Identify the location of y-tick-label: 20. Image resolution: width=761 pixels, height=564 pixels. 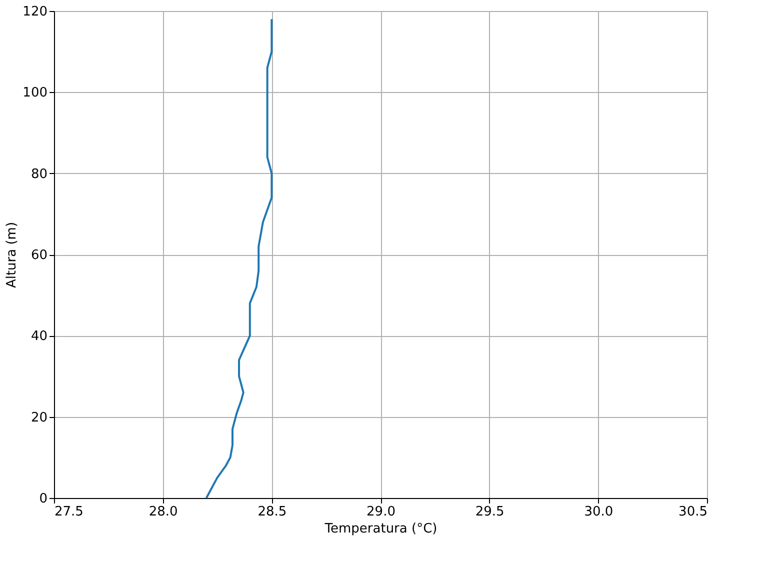
(39, 418).